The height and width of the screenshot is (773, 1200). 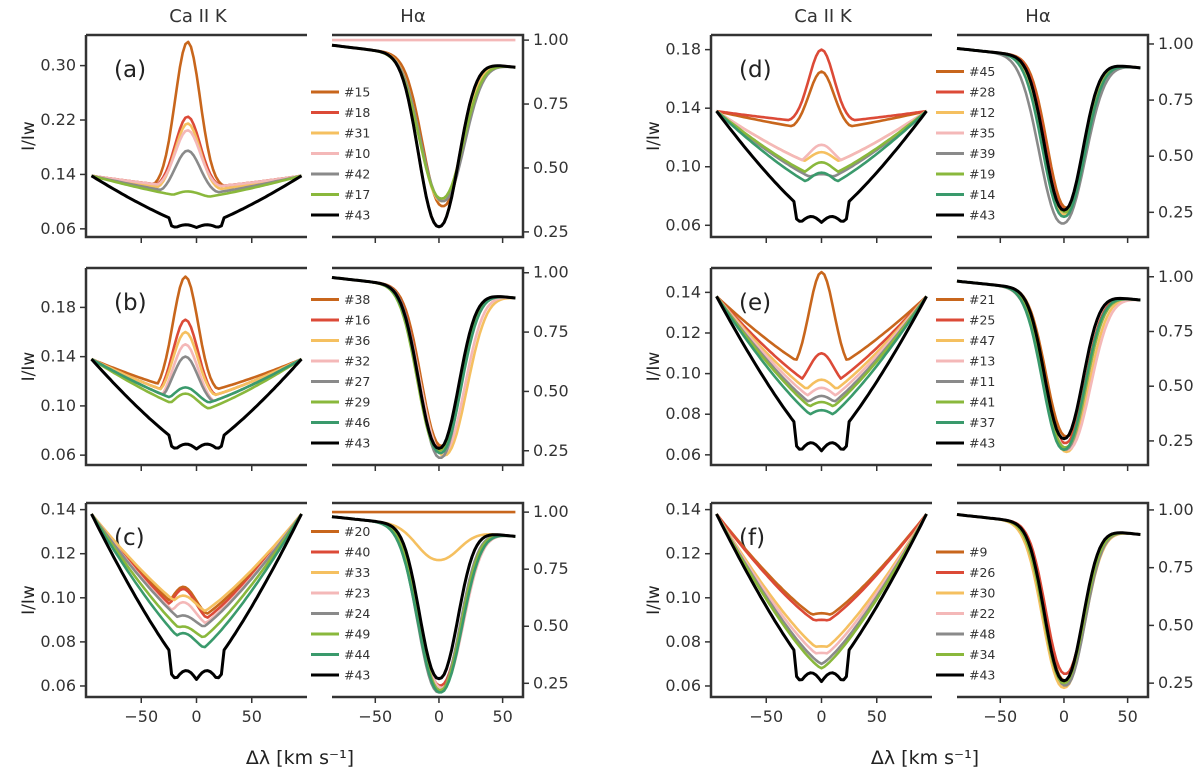 What do you see at coordinates (357, 531) in the screenshot?
I see `legend-label: #20` at bounding box center [357, 531].